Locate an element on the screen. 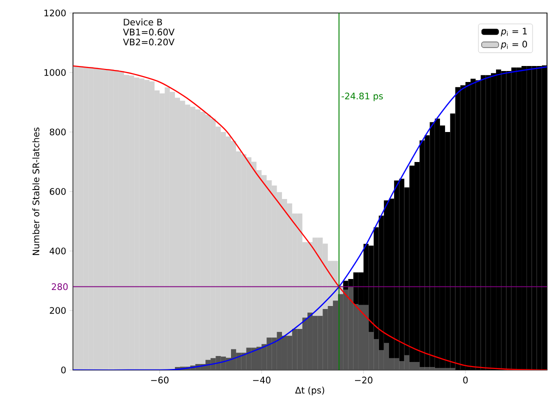  y-axis-title: Number of Stable SR-latches is located at coordinates (36, 191).